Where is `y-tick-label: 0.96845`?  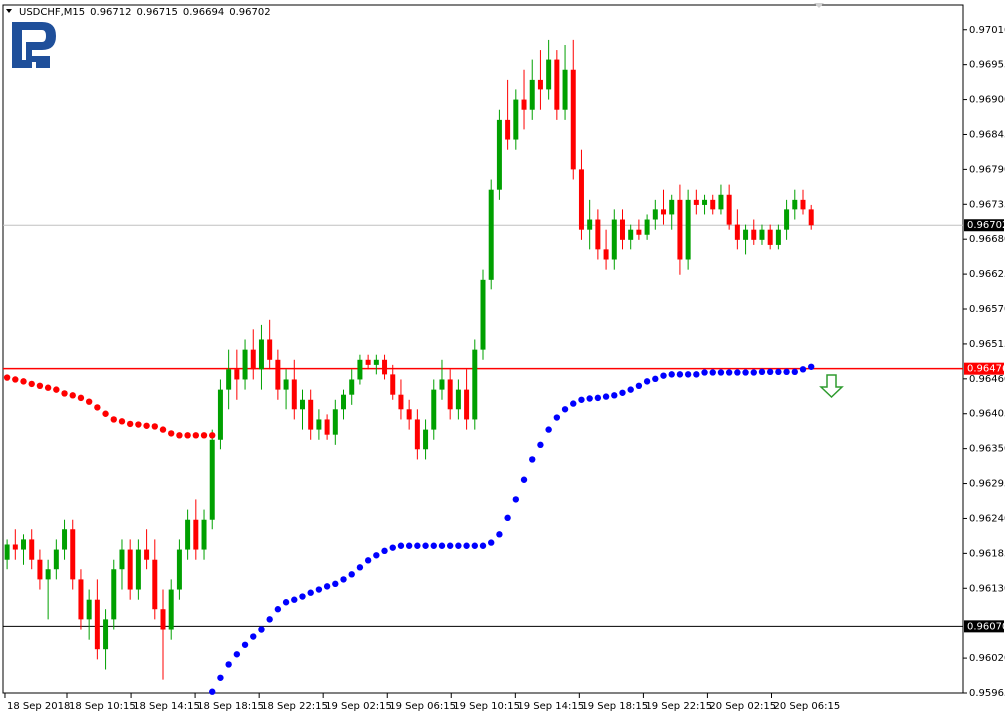 y-tick-label: 0.96845 is located at coordinates (987, 134).